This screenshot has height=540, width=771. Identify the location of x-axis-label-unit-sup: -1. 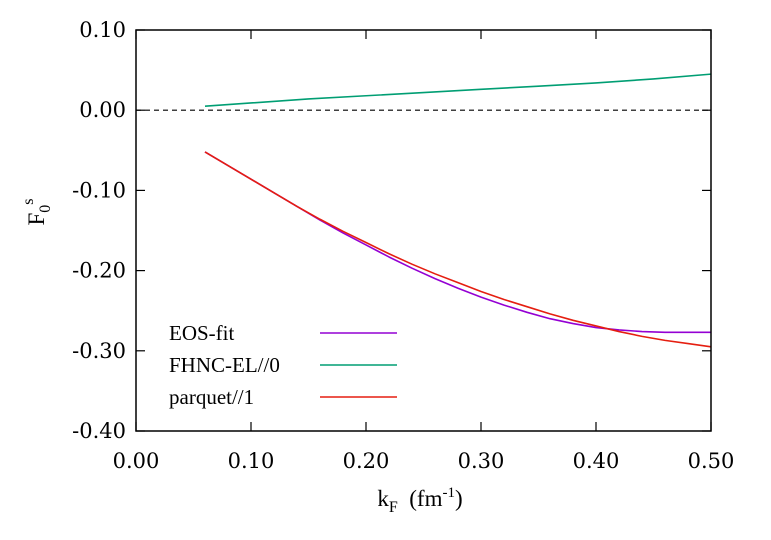
(448, 493).